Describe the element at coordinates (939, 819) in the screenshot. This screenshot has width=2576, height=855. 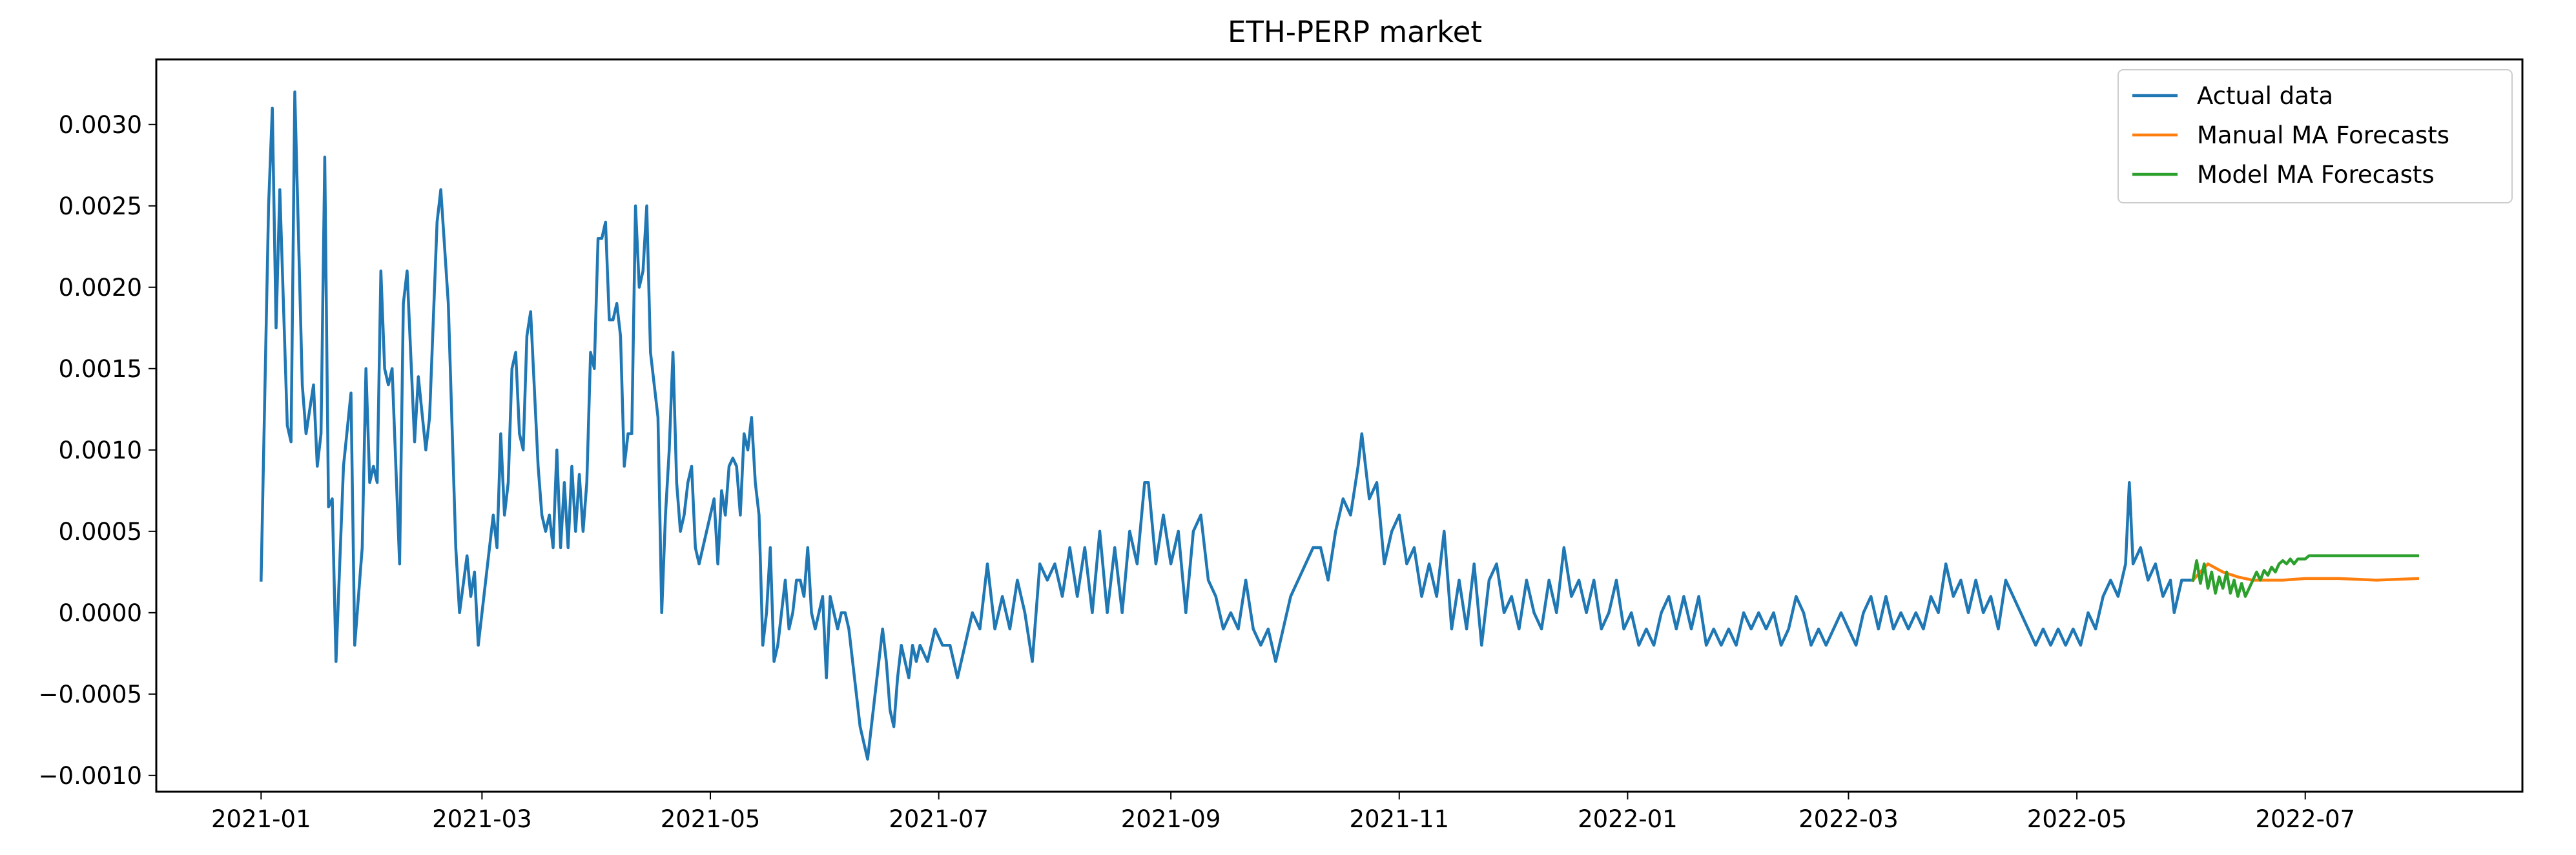
I see `x-tick-label: 2021-07` at that location.